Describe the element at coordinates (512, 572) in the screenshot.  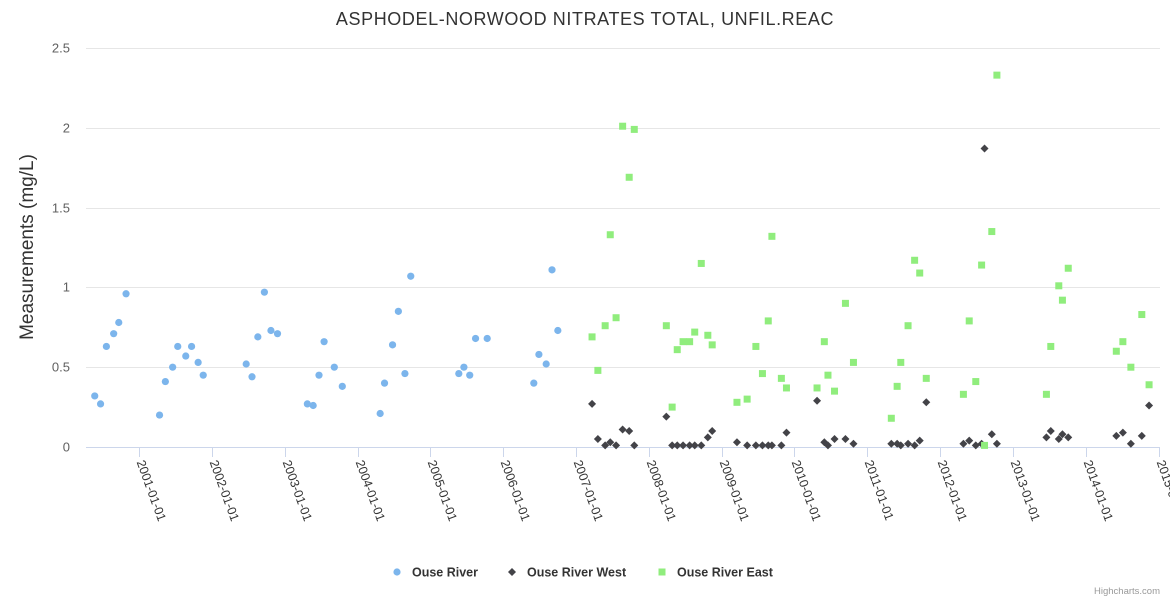
I see `legend-diamond-icon` at that location.